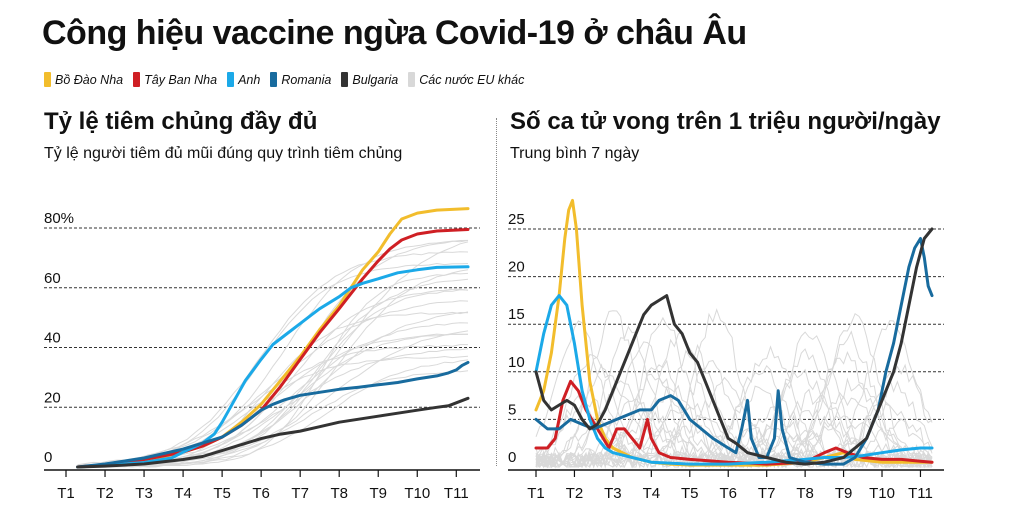 This screenshot has width=1024, height=524. I want to click on legend-label-bulgaria: Bulgaria, so click(375, 79).